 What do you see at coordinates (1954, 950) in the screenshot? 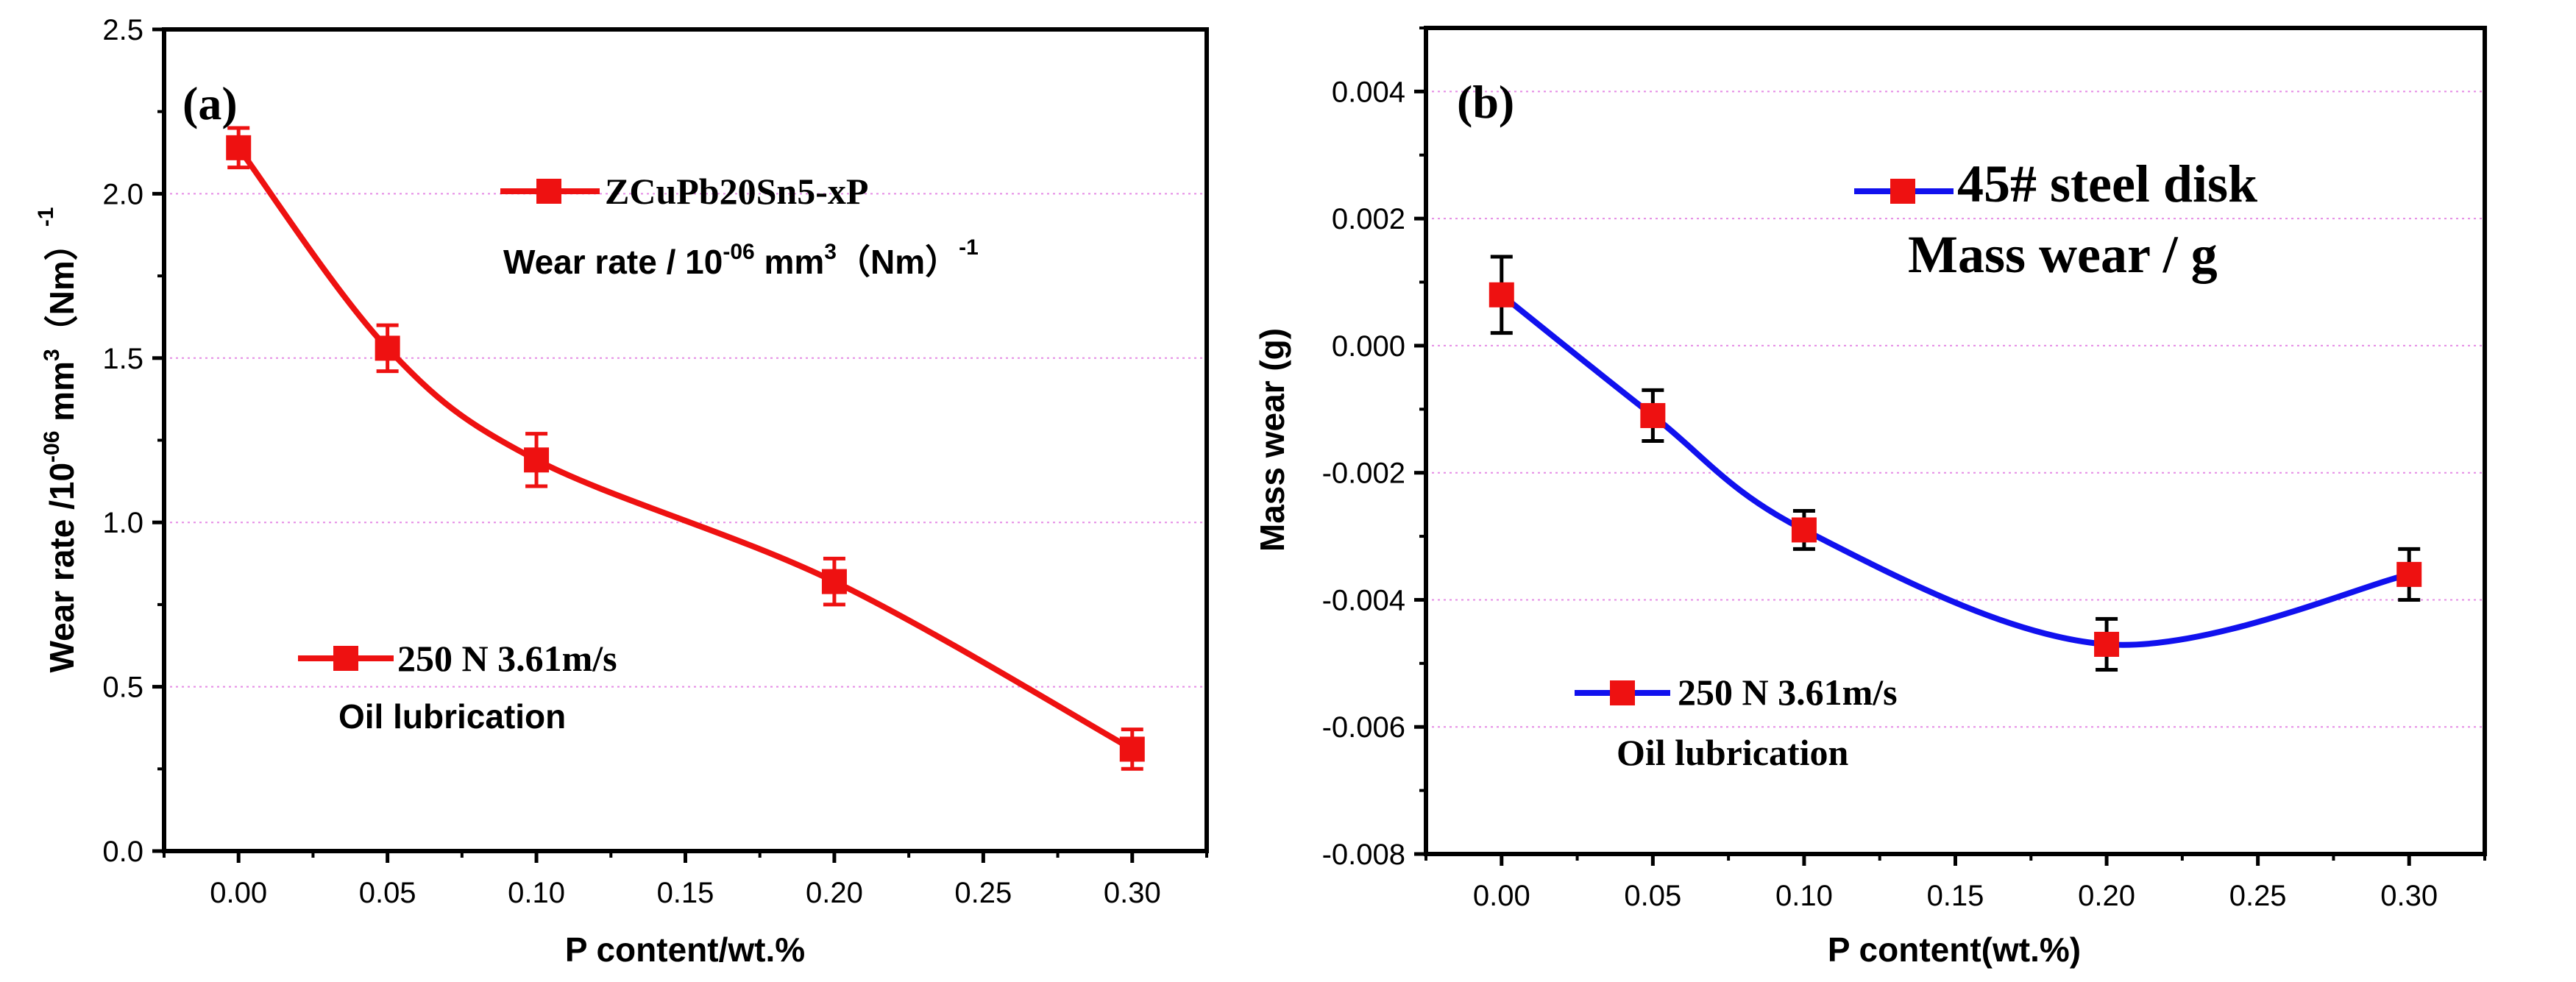
I see `panel-b-x-axis-label: P content(wt.%)` at bounding box center [1954, 950].